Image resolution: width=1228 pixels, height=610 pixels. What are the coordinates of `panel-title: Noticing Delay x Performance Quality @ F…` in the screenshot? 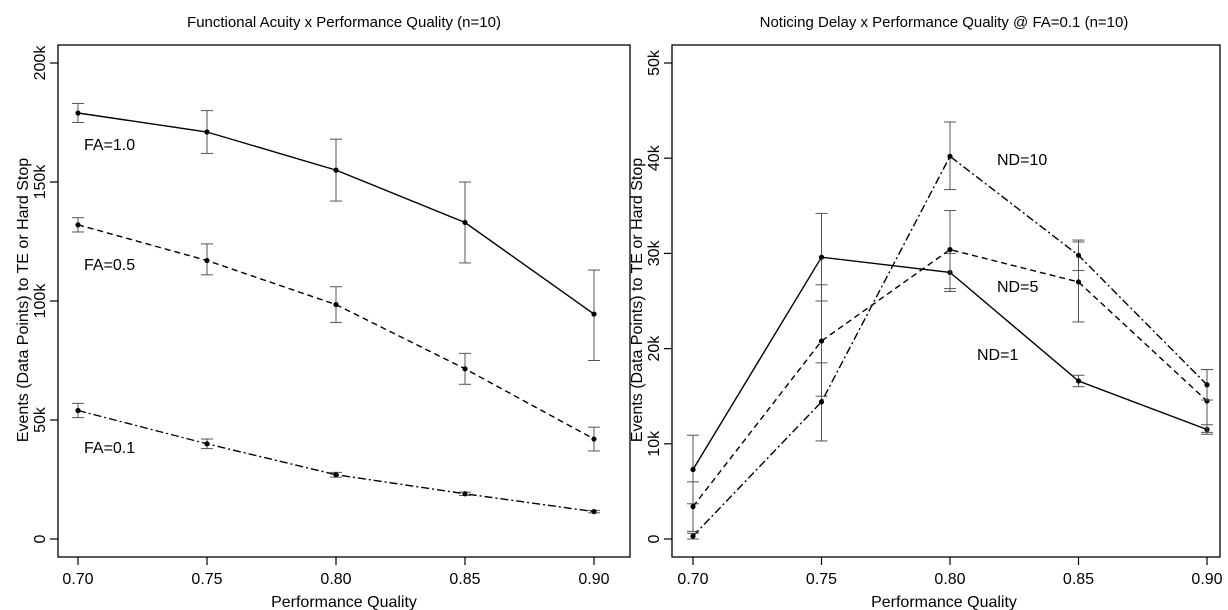 It's located at (944, 22).